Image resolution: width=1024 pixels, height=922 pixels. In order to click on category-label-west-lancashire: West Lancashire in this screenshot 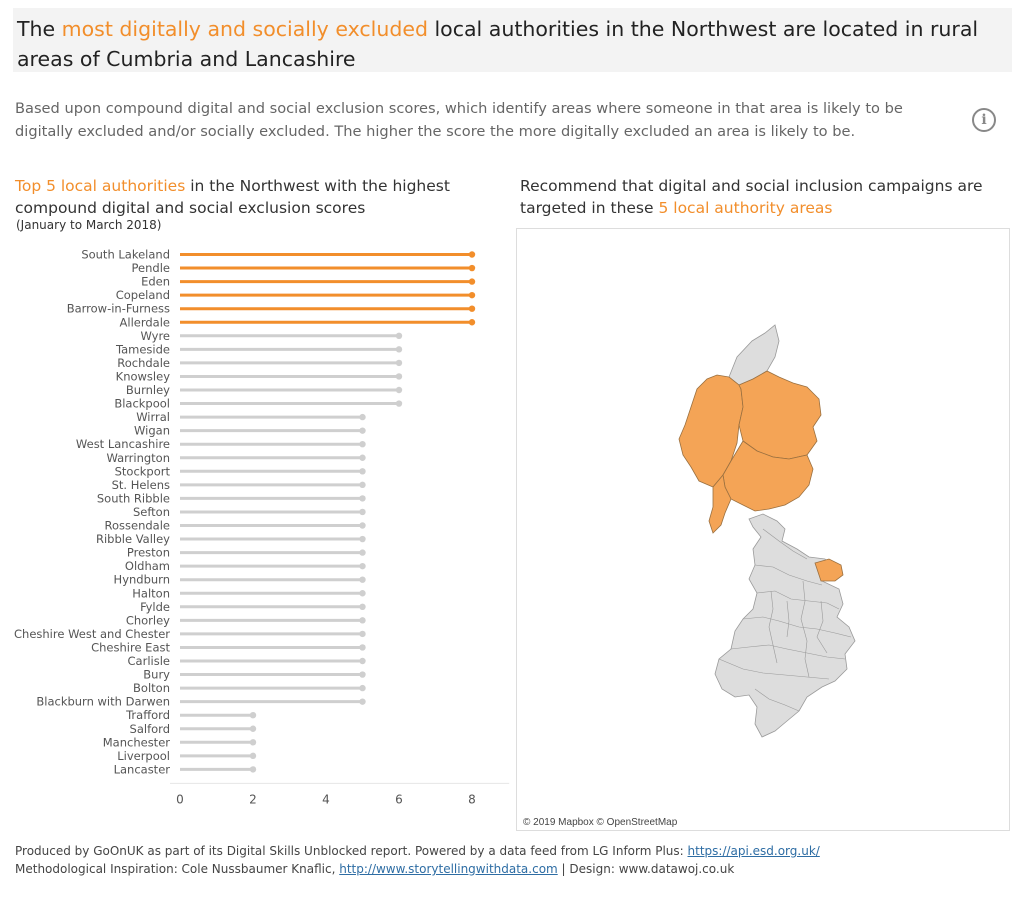, I will do `click(123, 444)`.